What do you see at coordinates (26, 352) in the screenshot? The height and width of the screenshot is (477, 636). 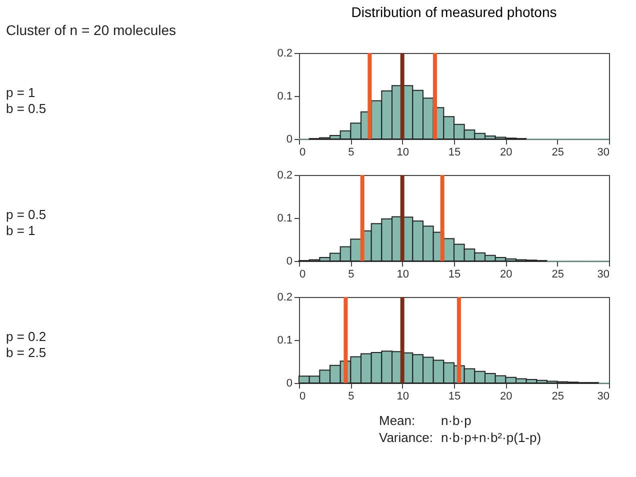 I see `text: b = 2.5` at bounding box center [26, 352].